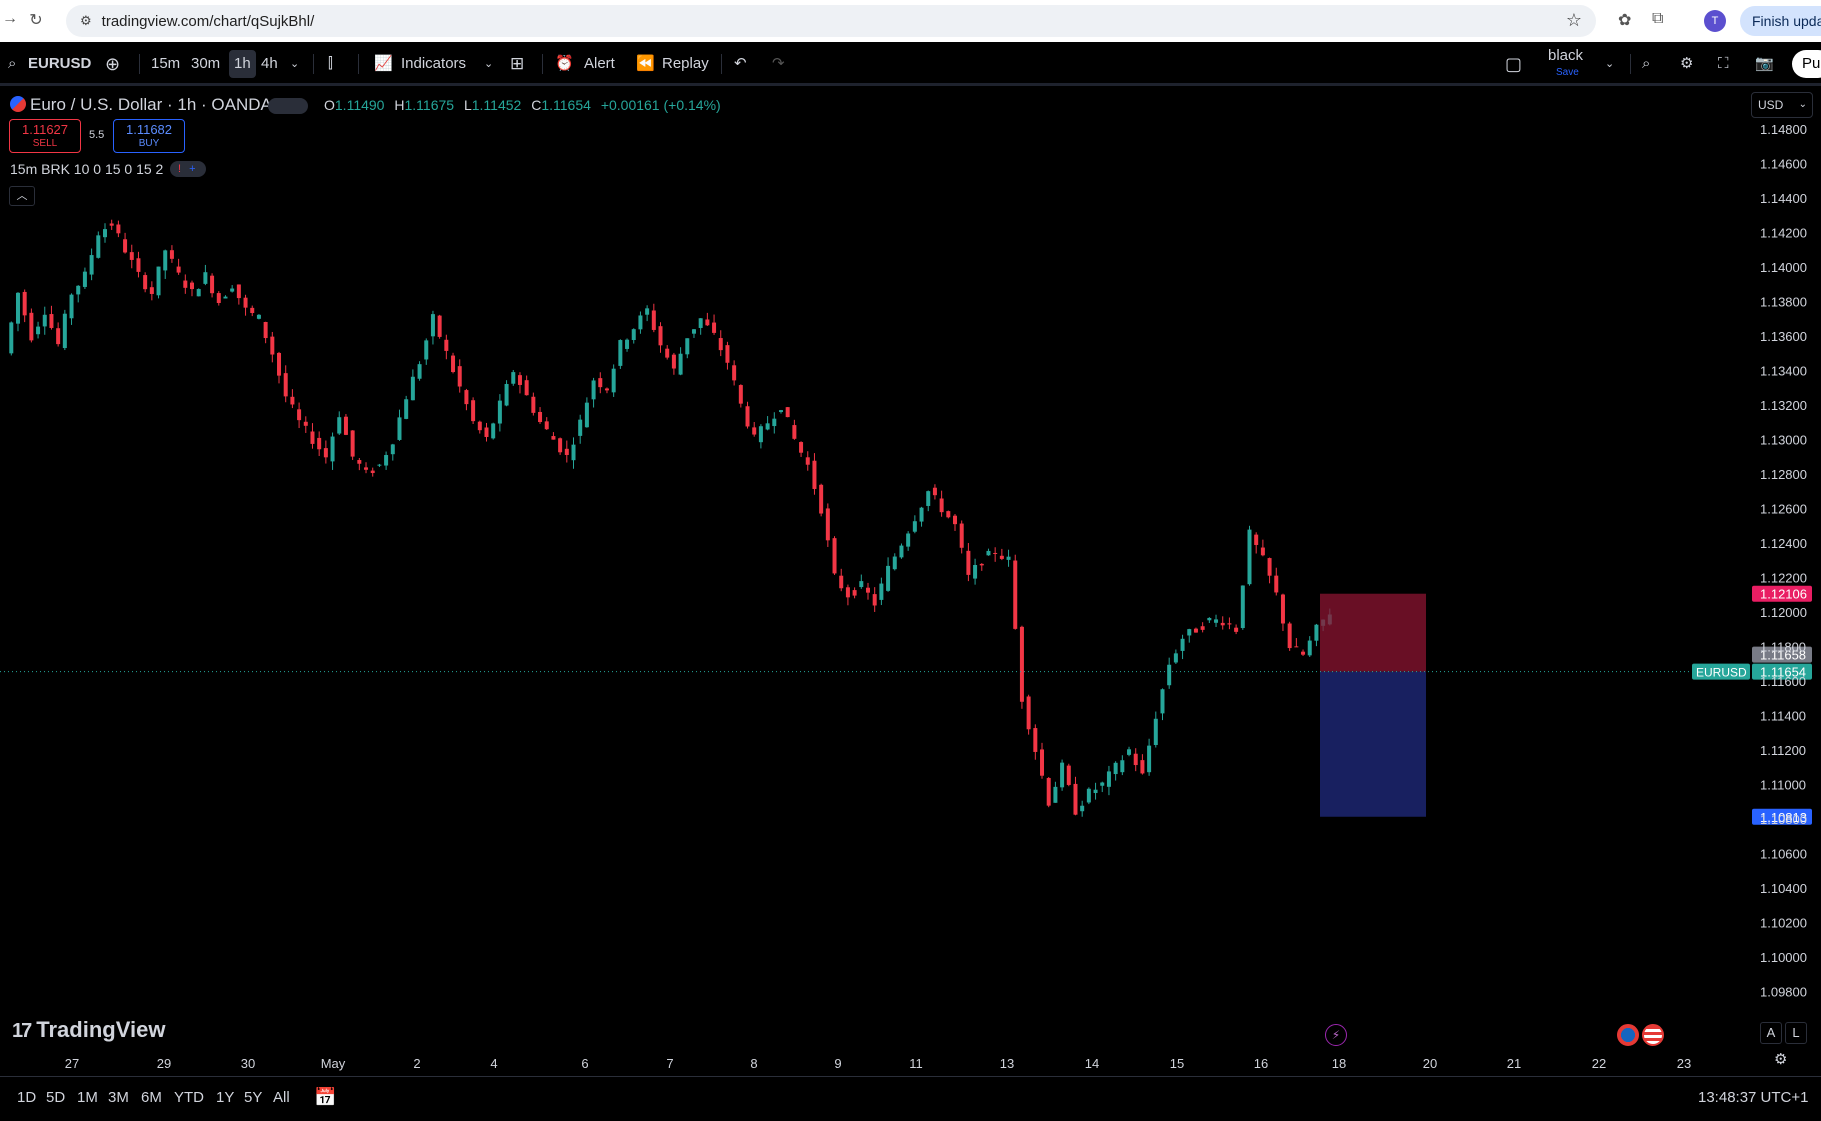  What do you see at coordinates (27, 1097) in the screenshot?
I see `range-1d: 1D` at bounding box center [27, 1097].